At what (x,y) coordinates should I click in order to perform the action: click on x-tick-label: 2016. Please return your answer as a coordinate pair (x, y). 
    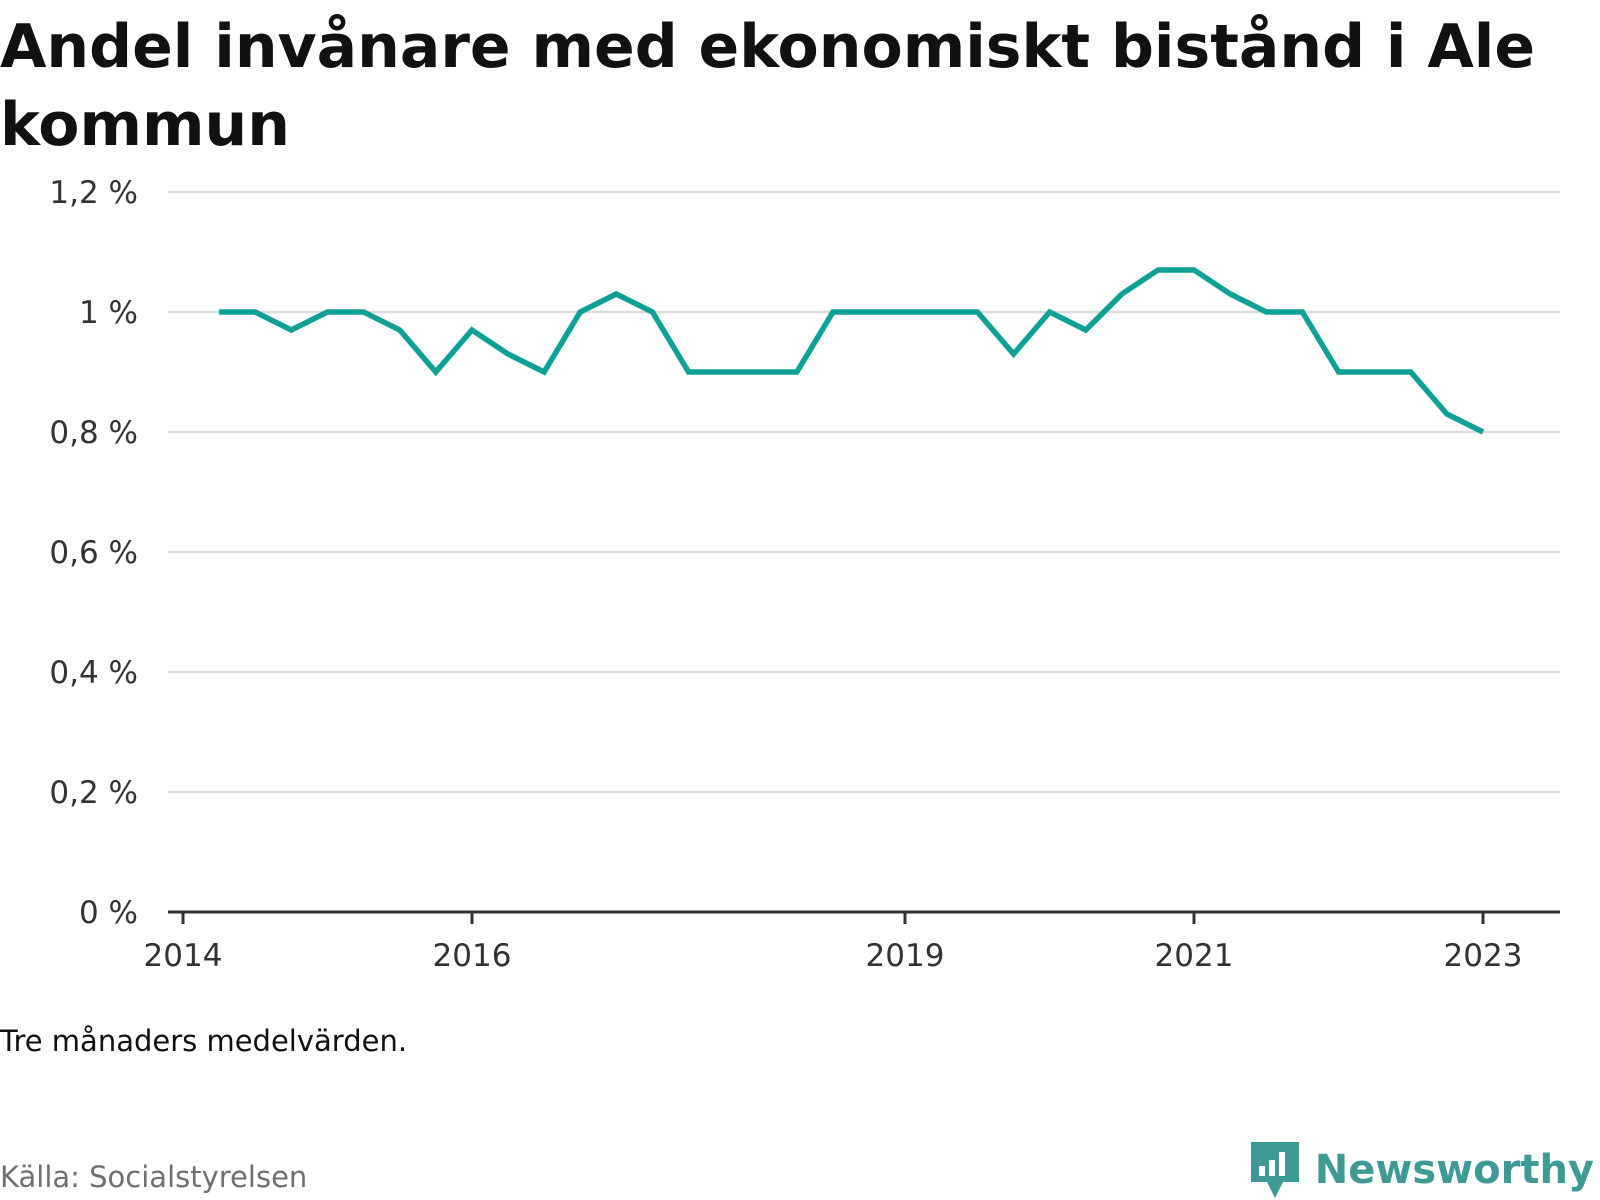
    Looking at the image, I should click on (472, 956).